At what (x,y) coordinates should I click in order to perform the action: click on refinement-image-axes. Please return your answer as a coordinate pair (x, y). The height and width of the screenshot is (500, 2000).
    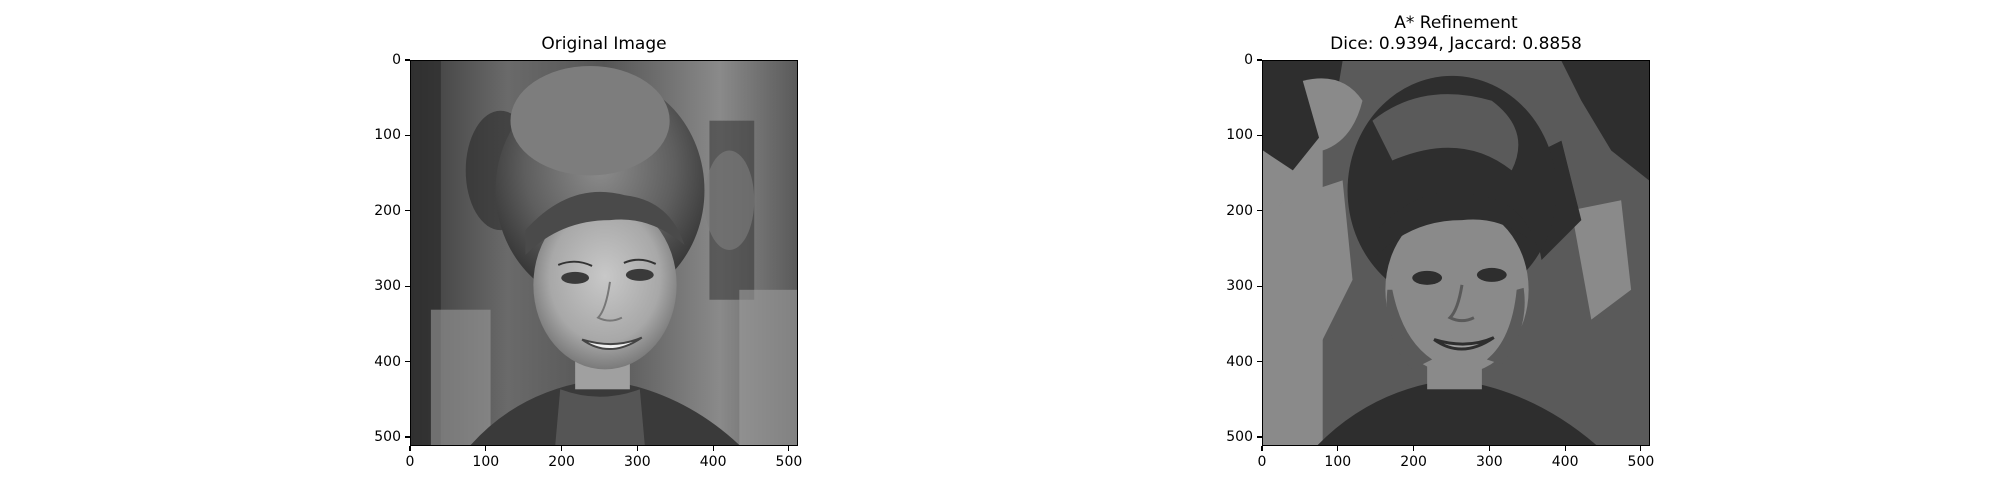
    Looking at the image, I should click on (1456, 253).